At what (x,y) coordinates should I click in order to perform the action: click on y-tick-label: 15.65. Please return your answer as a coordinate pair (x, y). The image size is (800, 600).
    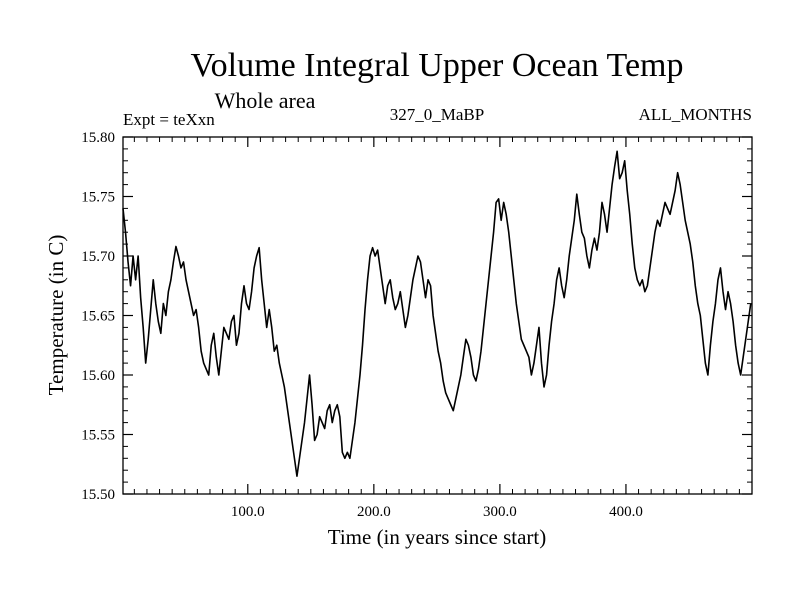
    Looking at the image, I should click on (98, 317).